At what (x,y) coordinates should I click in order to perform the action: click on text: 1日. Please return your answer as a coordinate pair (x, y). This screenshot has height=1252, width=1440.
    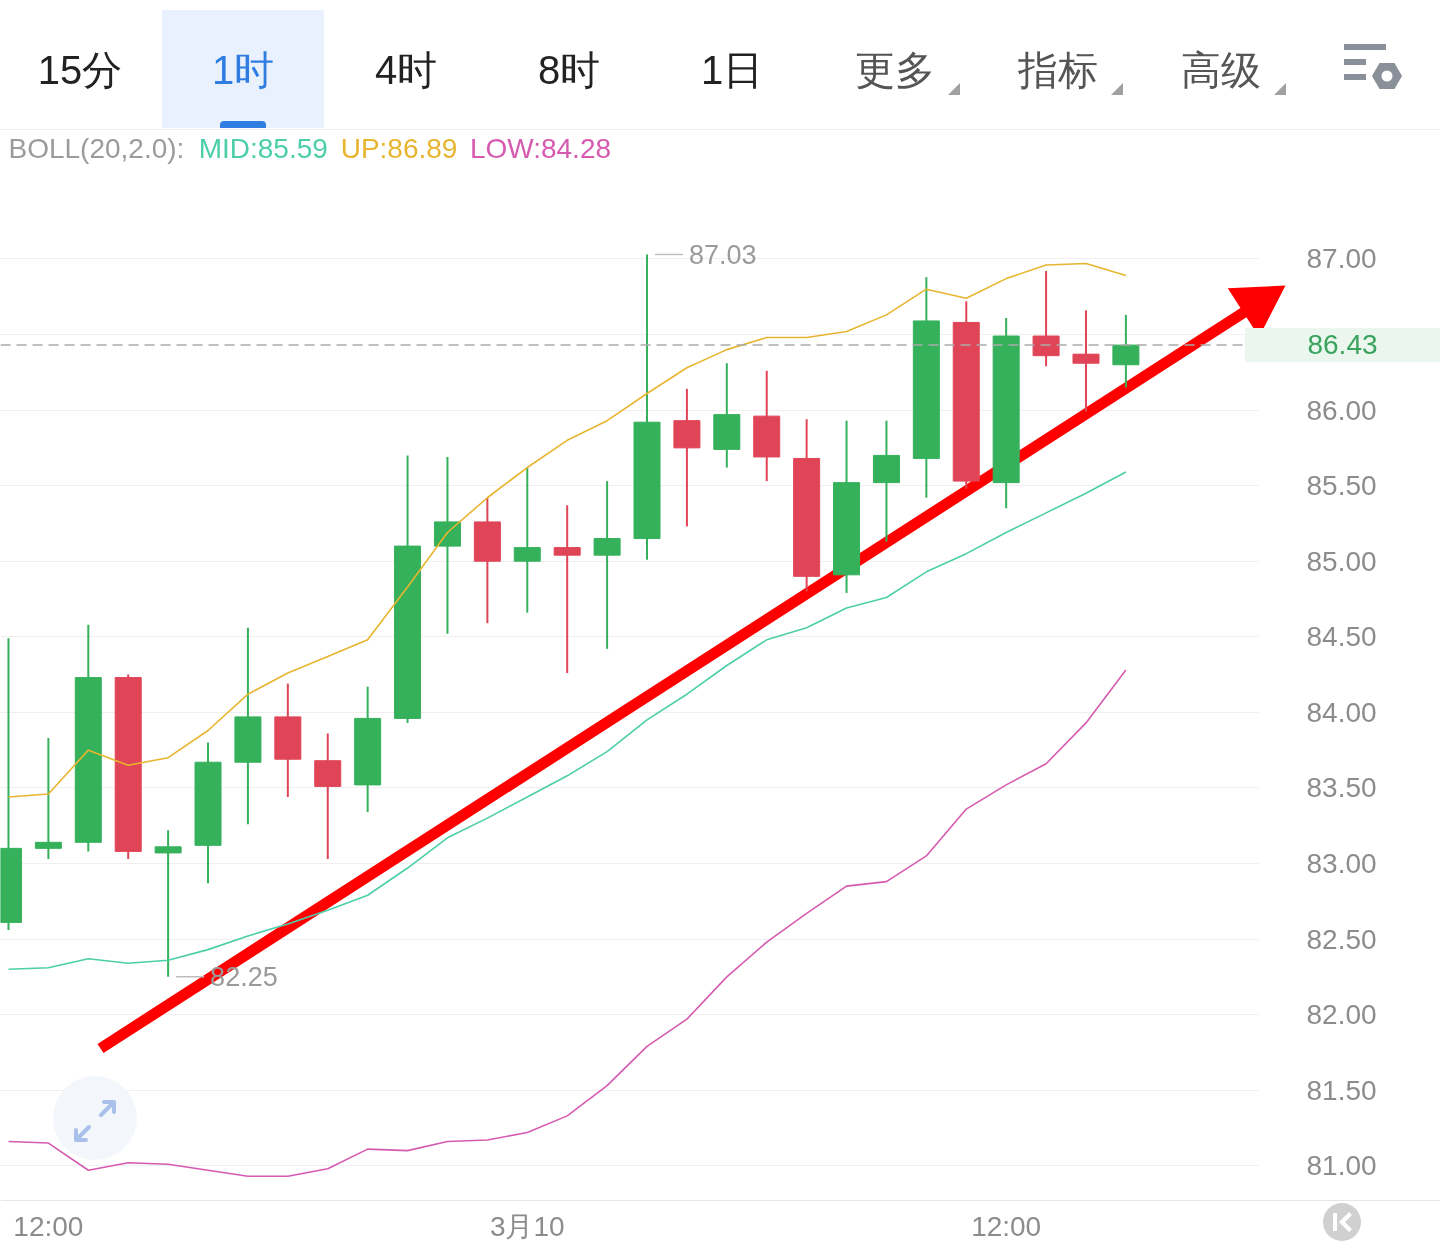
    Looking at the image, I should click on (732, 70).